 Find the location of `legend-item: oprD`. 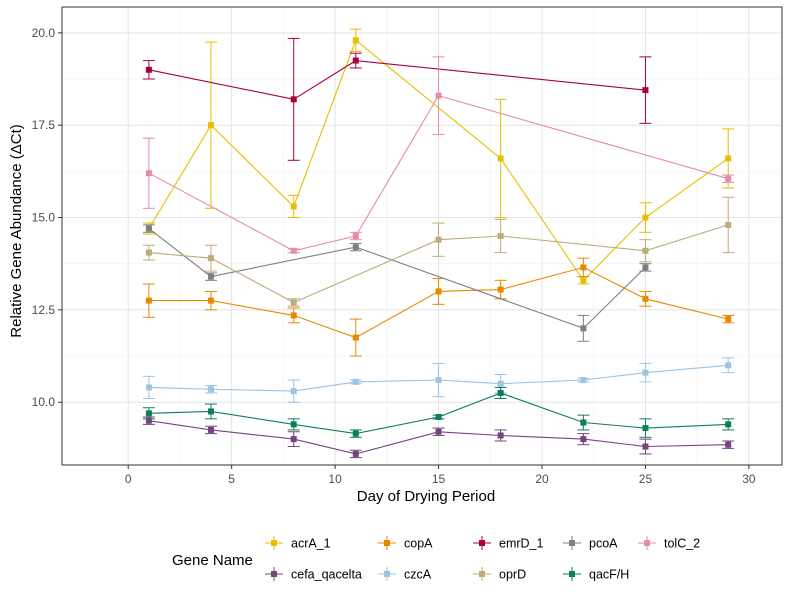

legend-item: oprD is located at coordinates (499, 574).